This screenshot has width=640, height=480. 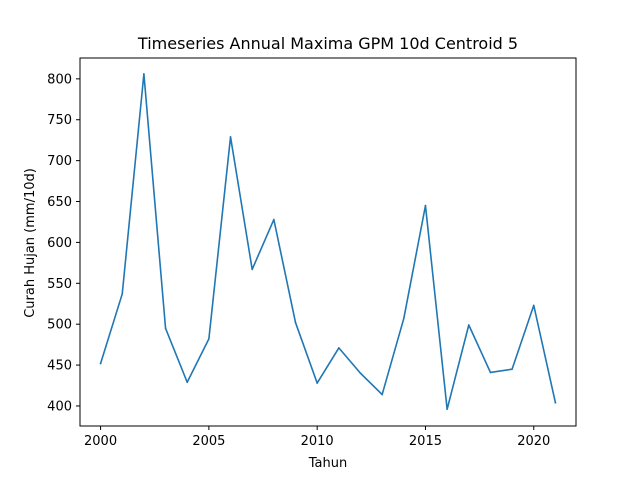 What do you see at coordinates (30, 243) in the screenshot?
I see `y-axis-label: Curah Hujan (mm/10d)` at bounding box center [30, 243].